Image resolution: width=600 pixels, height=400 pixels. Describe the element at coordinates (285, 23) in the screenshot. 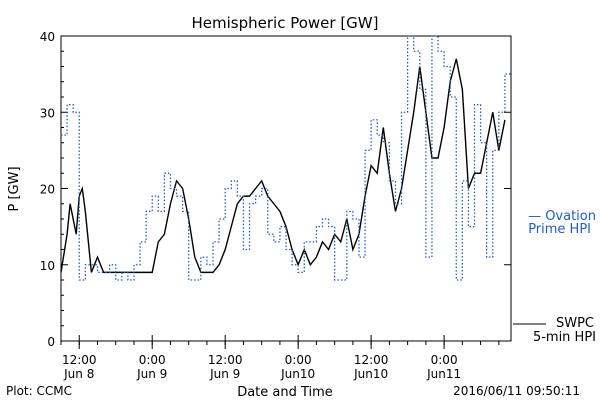

I see `chart-title: Hemispheric Power [GW]` at that location.